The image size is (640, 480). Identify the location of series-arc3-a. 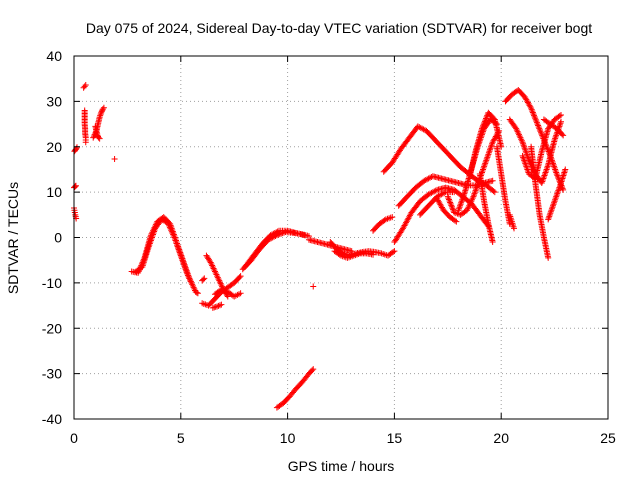
(275, 251).